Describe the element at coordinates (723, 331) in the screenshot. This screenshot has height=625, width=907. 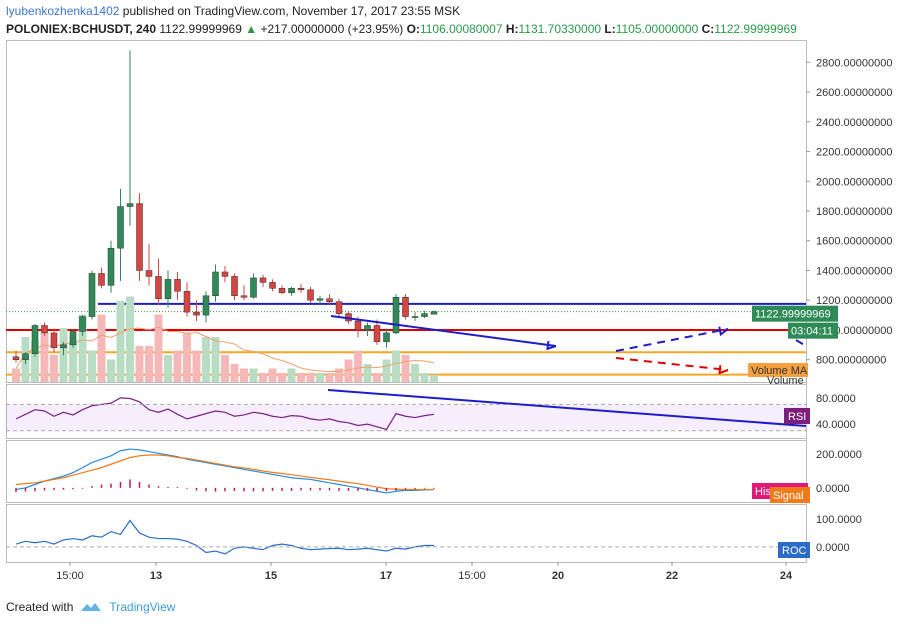
I see `projection-arrow-up-head` at that location.